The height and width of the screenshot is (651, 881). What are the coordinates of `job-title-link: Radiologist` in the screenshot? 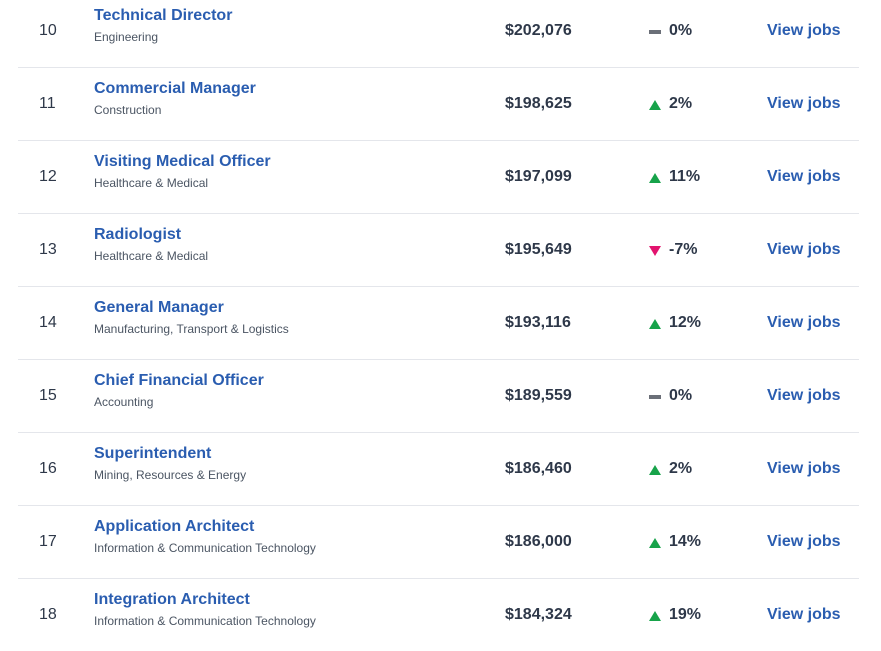 It's located at (138, 234).